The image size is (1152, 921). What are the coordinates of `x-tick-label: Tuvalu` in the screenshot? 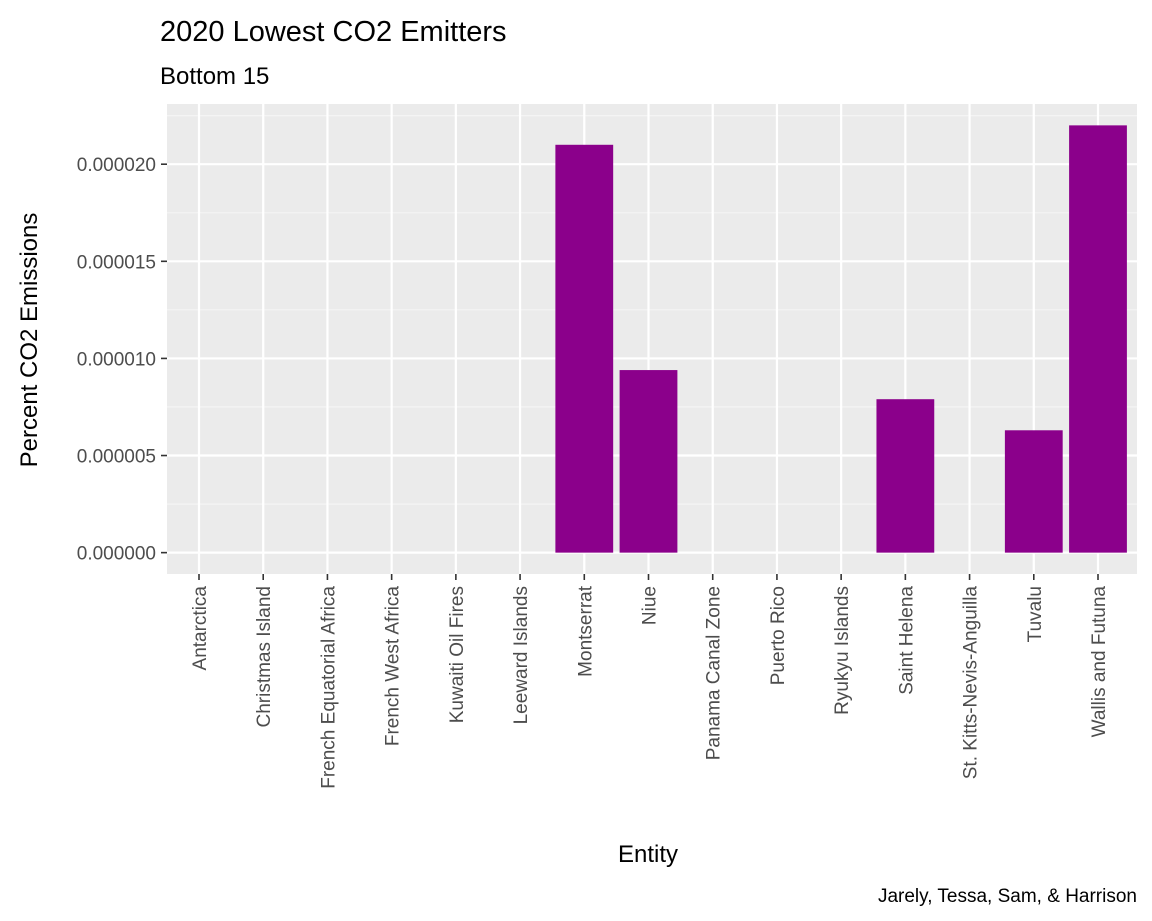 It's located at (1035, 614).